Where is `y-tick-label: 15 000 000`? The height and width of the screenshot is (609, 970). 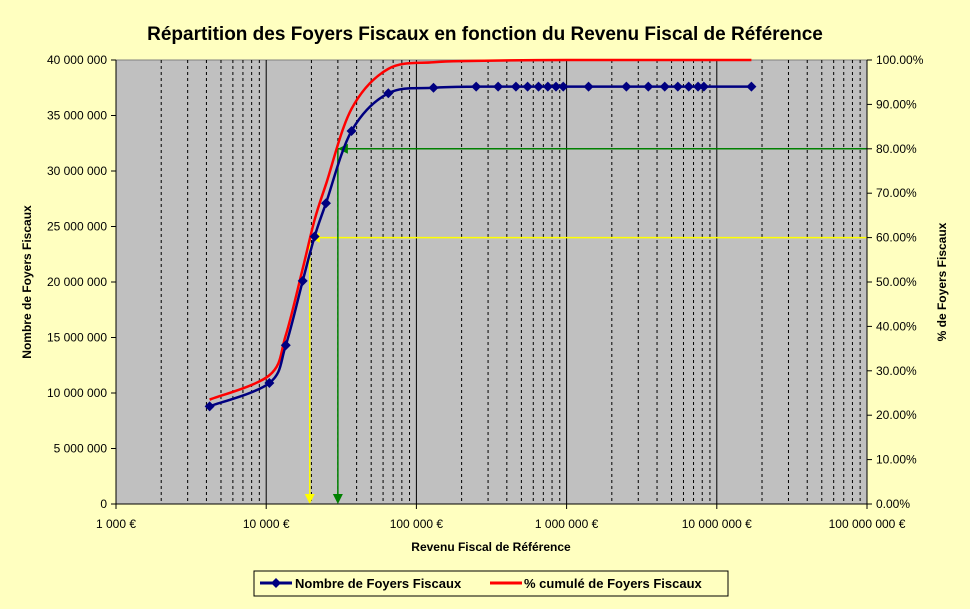 y-tick-label: 15 000 000 is located at coordinates (77, 338).